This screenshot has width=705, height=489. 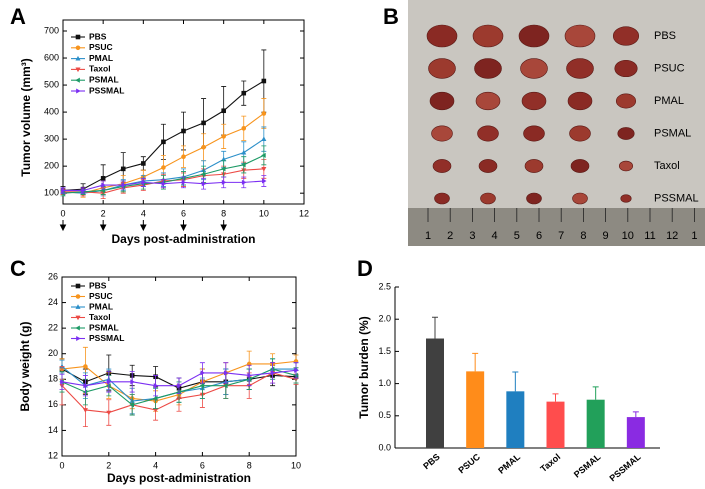 What do you see at coordinates (18, 268) in the screenshot?
I see `panel-label: C` at bounding box center [18, 268].